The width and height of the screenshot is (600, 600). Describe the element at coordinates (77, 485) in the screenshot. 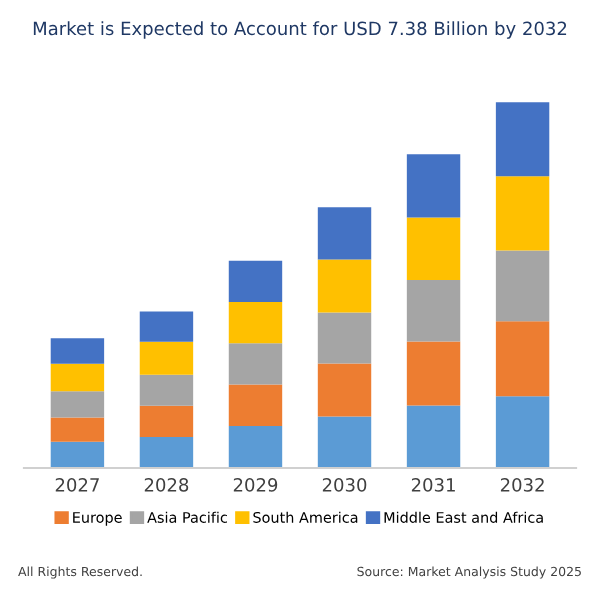

I see `x-tick-label: 2027` at that location.